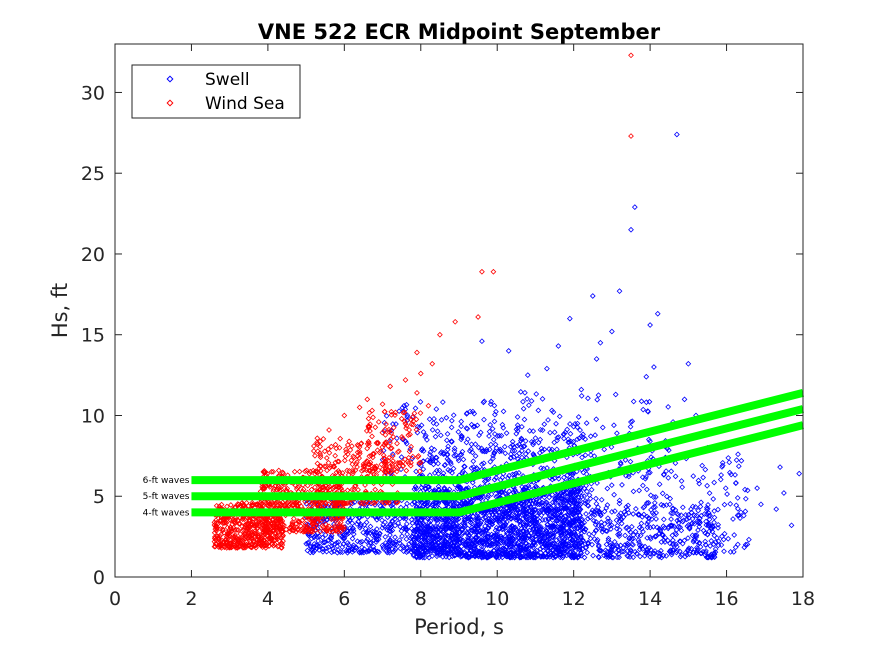 The width and height of the screenshot is (887, 653). Describe the element at coordinates (166, 497) in the screenshot. I see `threshold-label-2: 5-ft waves` at that location.